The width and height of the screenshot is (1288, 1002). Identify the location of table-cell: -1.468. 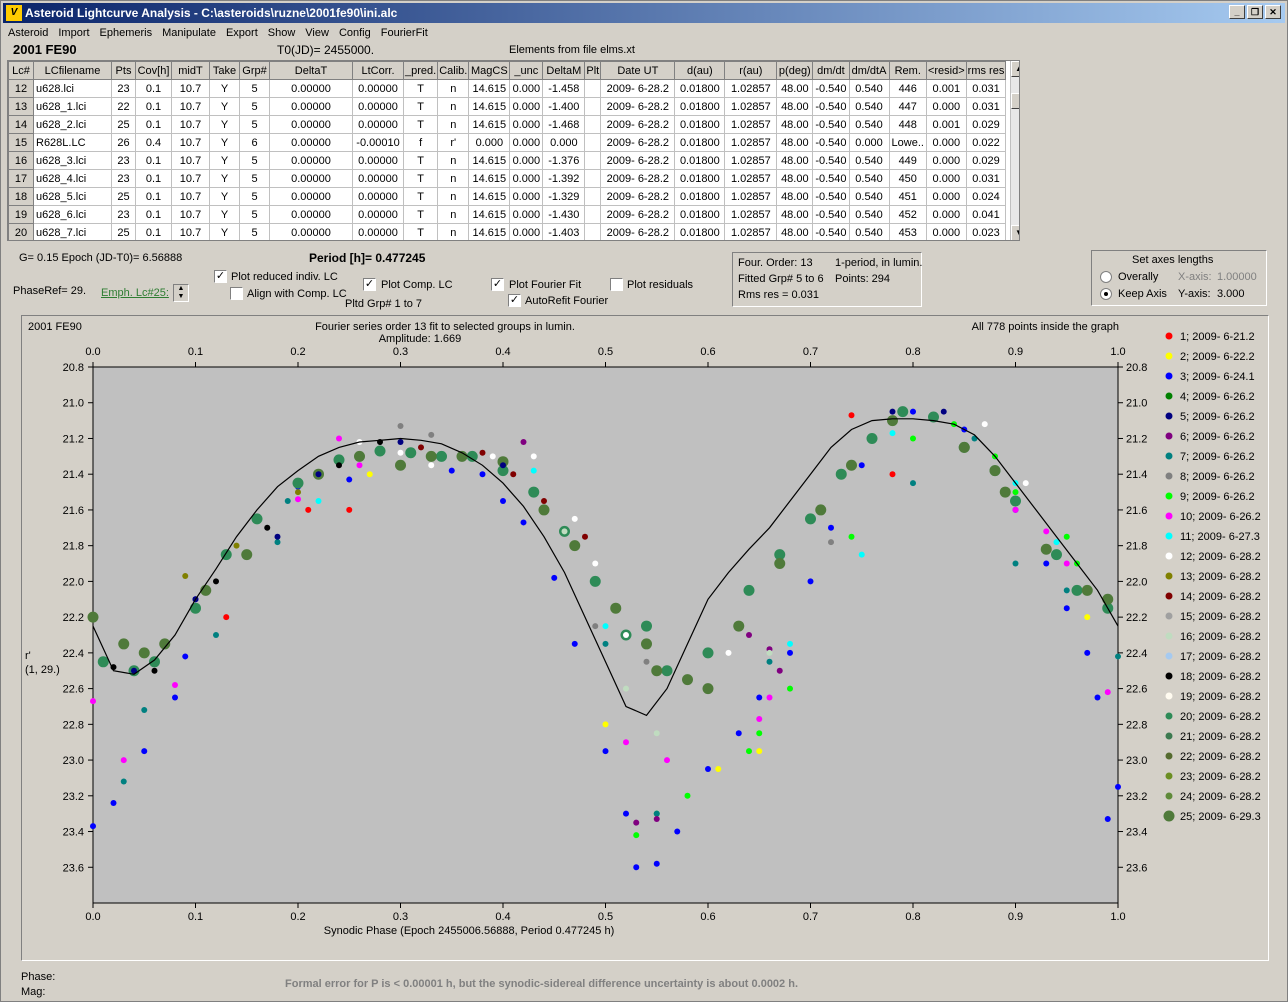
(564, 124).